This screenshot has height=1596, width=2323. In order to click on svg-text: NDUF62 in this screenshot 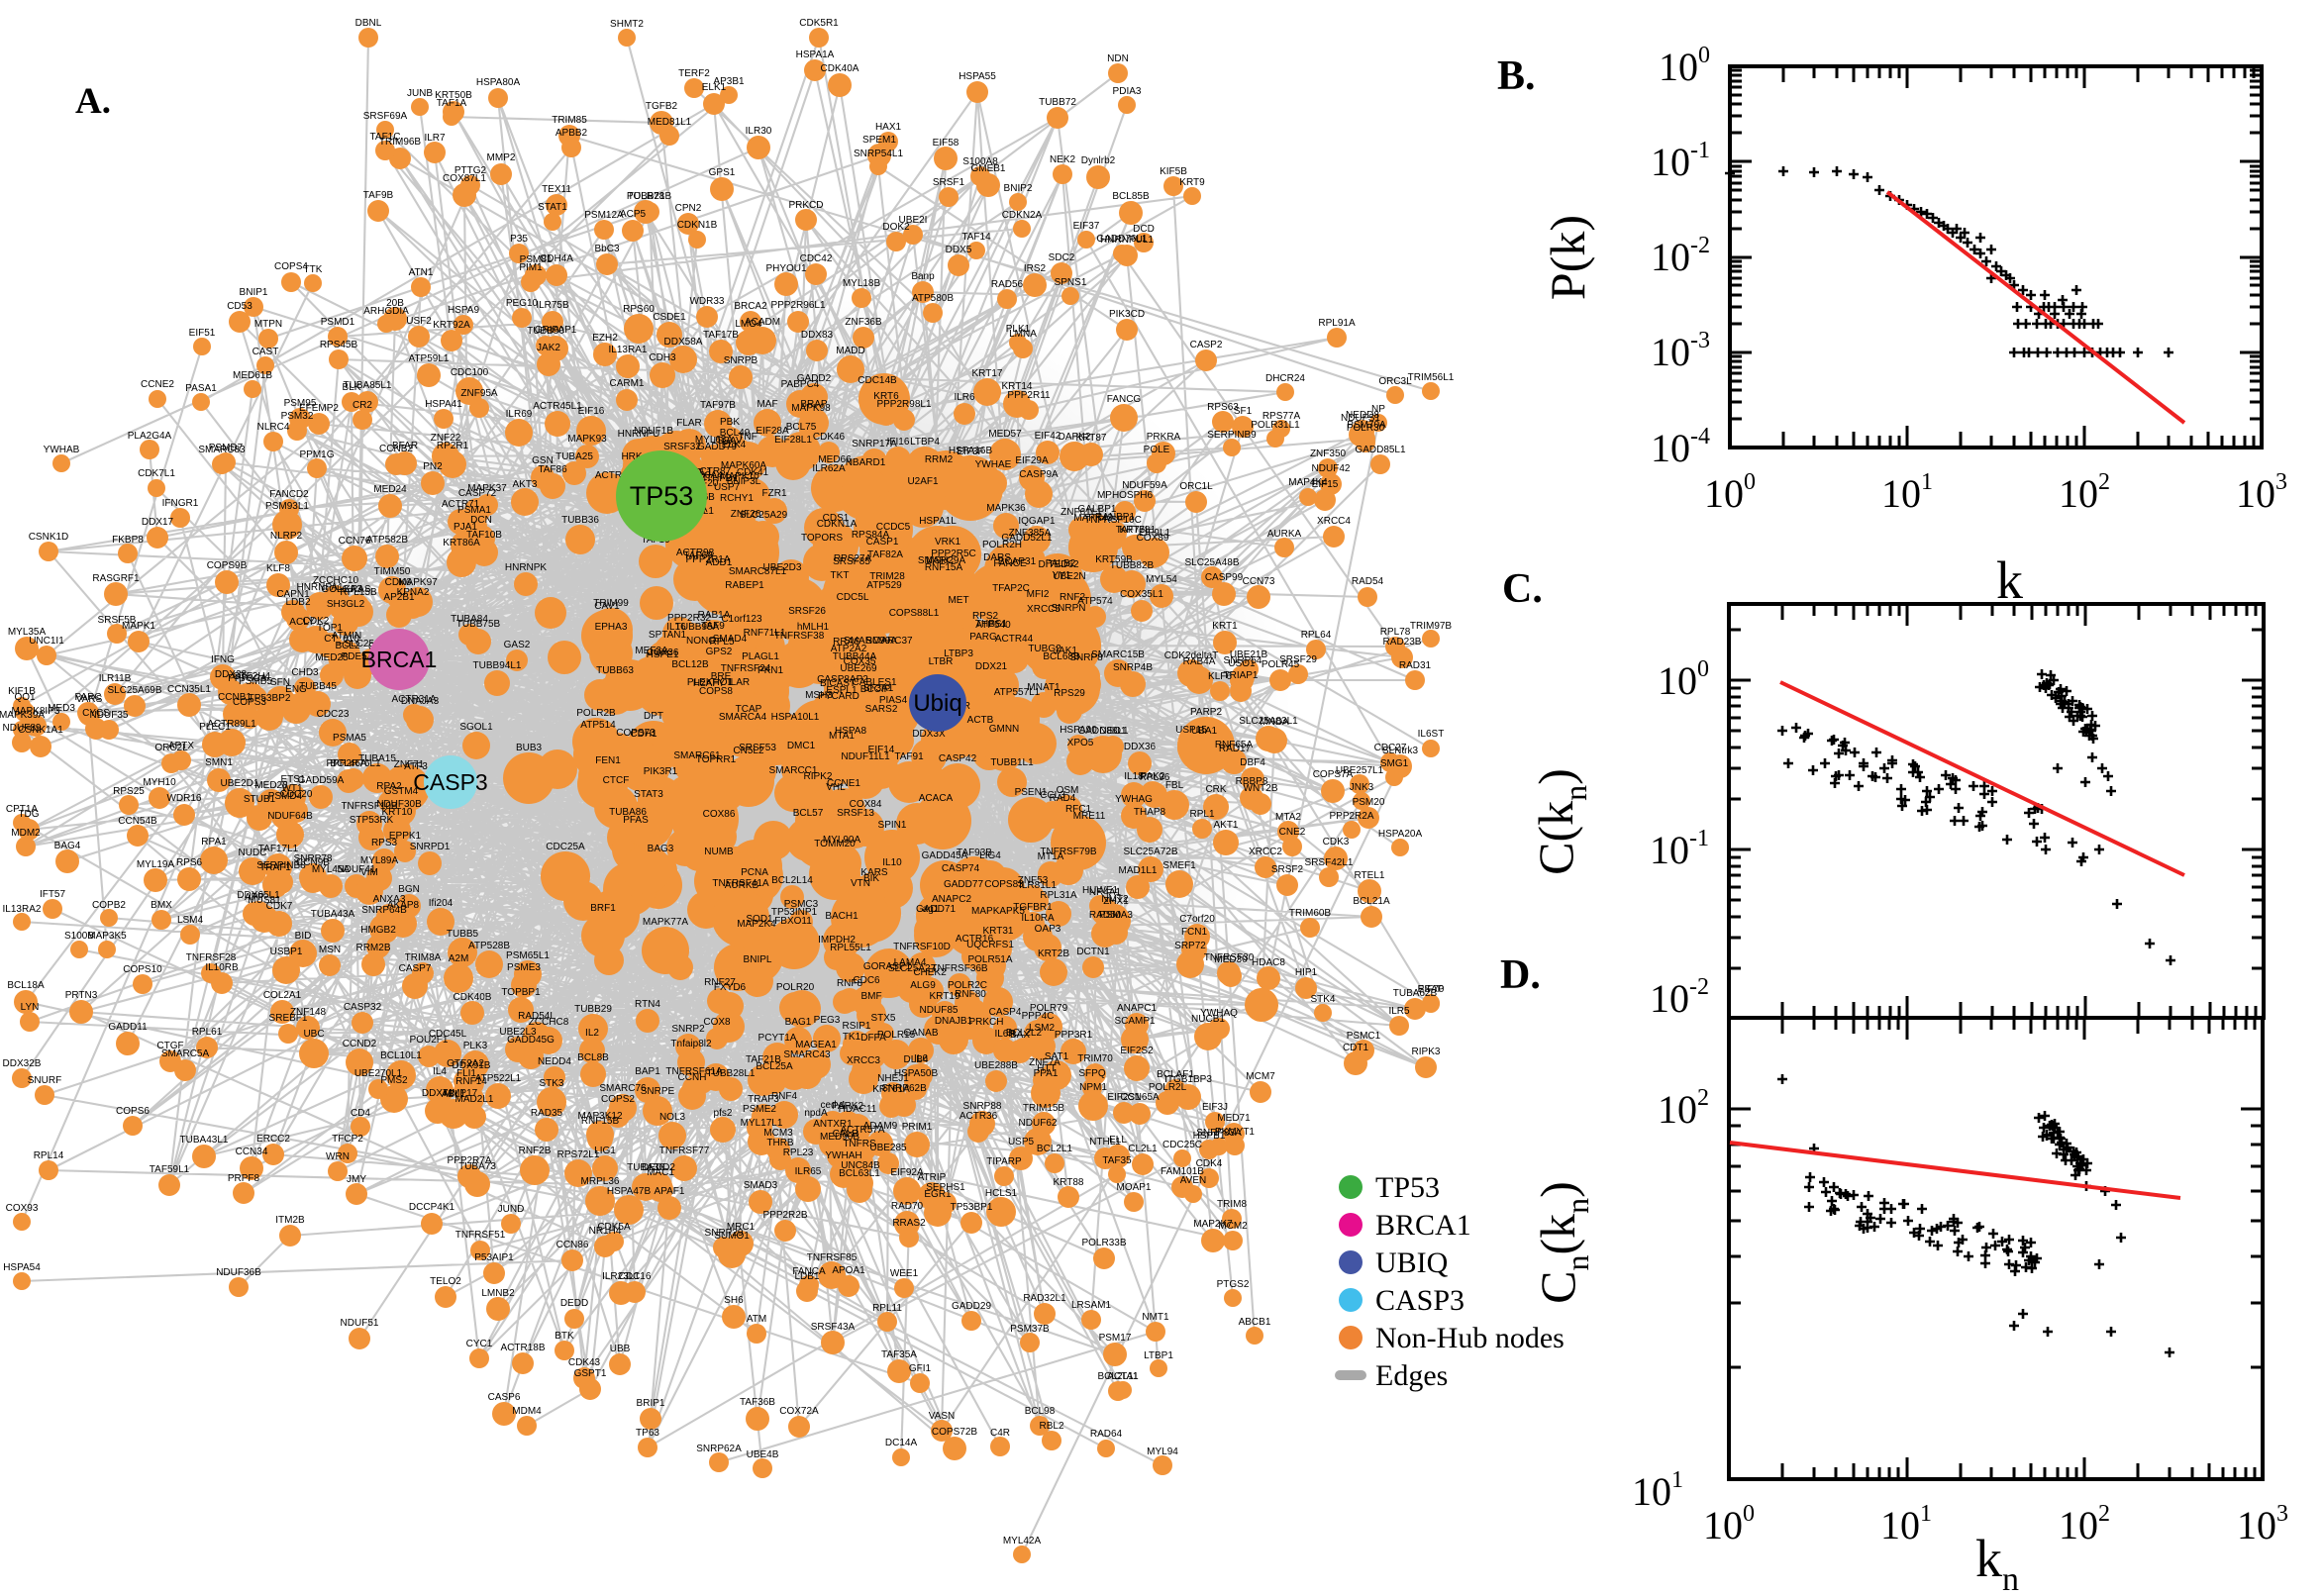, I will do `click(1039, 1123)`.